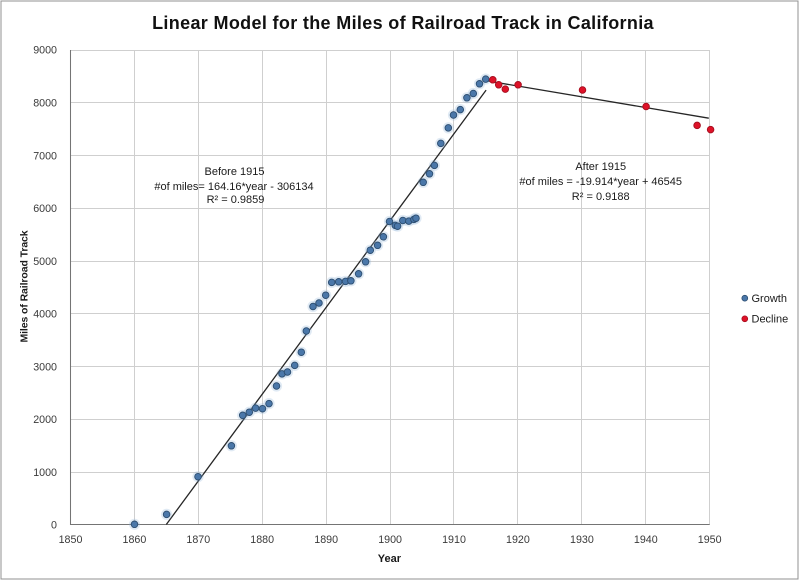 The height and width of the screenshot is (581, 800). I want to click on svg-text: R² = 0.9859, so click(236, 200).